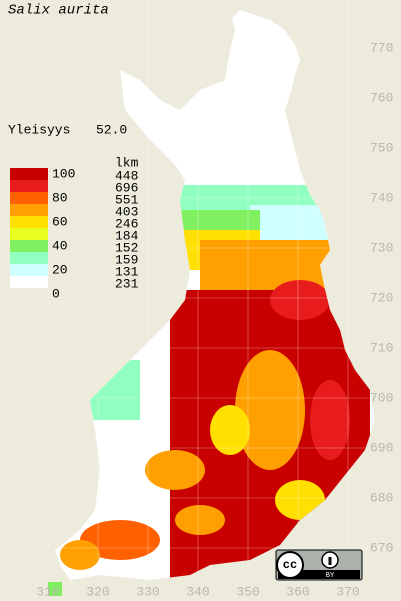 The width and height of the screenshot is (401, 601). What do you see at coordinates (55, 589) in the screenshot?
I see `aland-islands` at bounding box center [55, 589].